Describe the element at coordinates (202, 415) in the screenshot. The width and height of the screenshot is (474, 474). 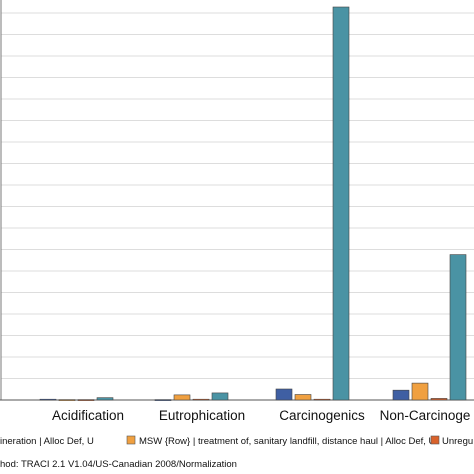
I see `category-label: Eutrophication` at that location.